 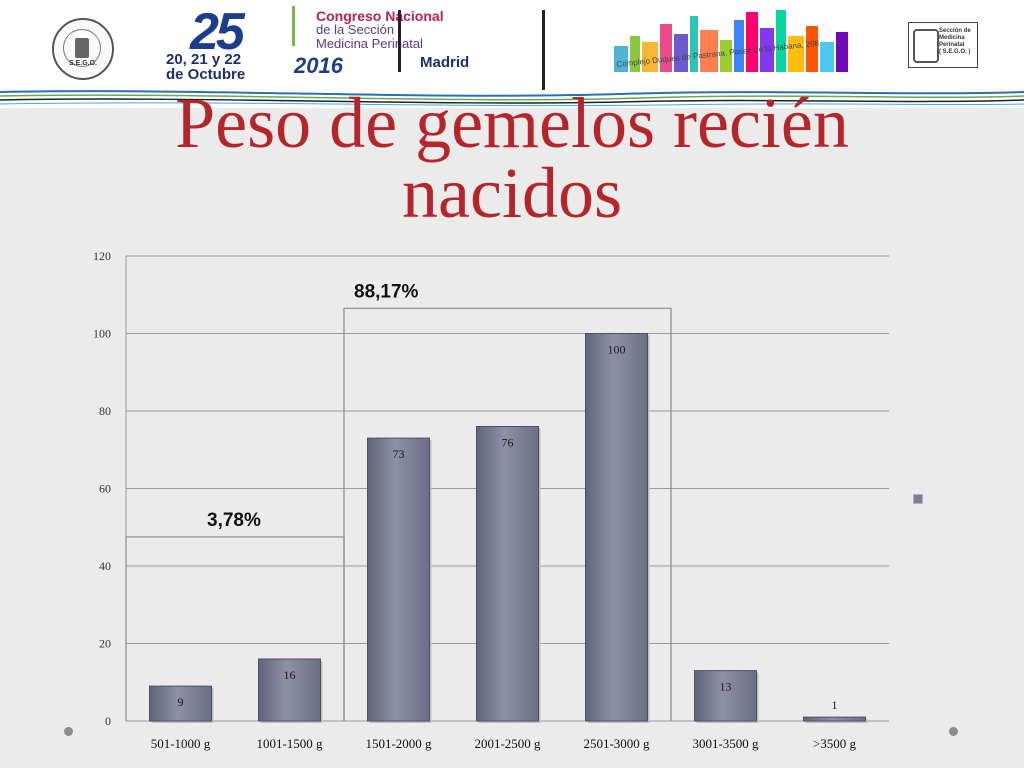 What do you see at coordinates (234, 520) in the screenshot?
I see `annotation-percent-label: 3,78%` at bounding box center [234, 520].